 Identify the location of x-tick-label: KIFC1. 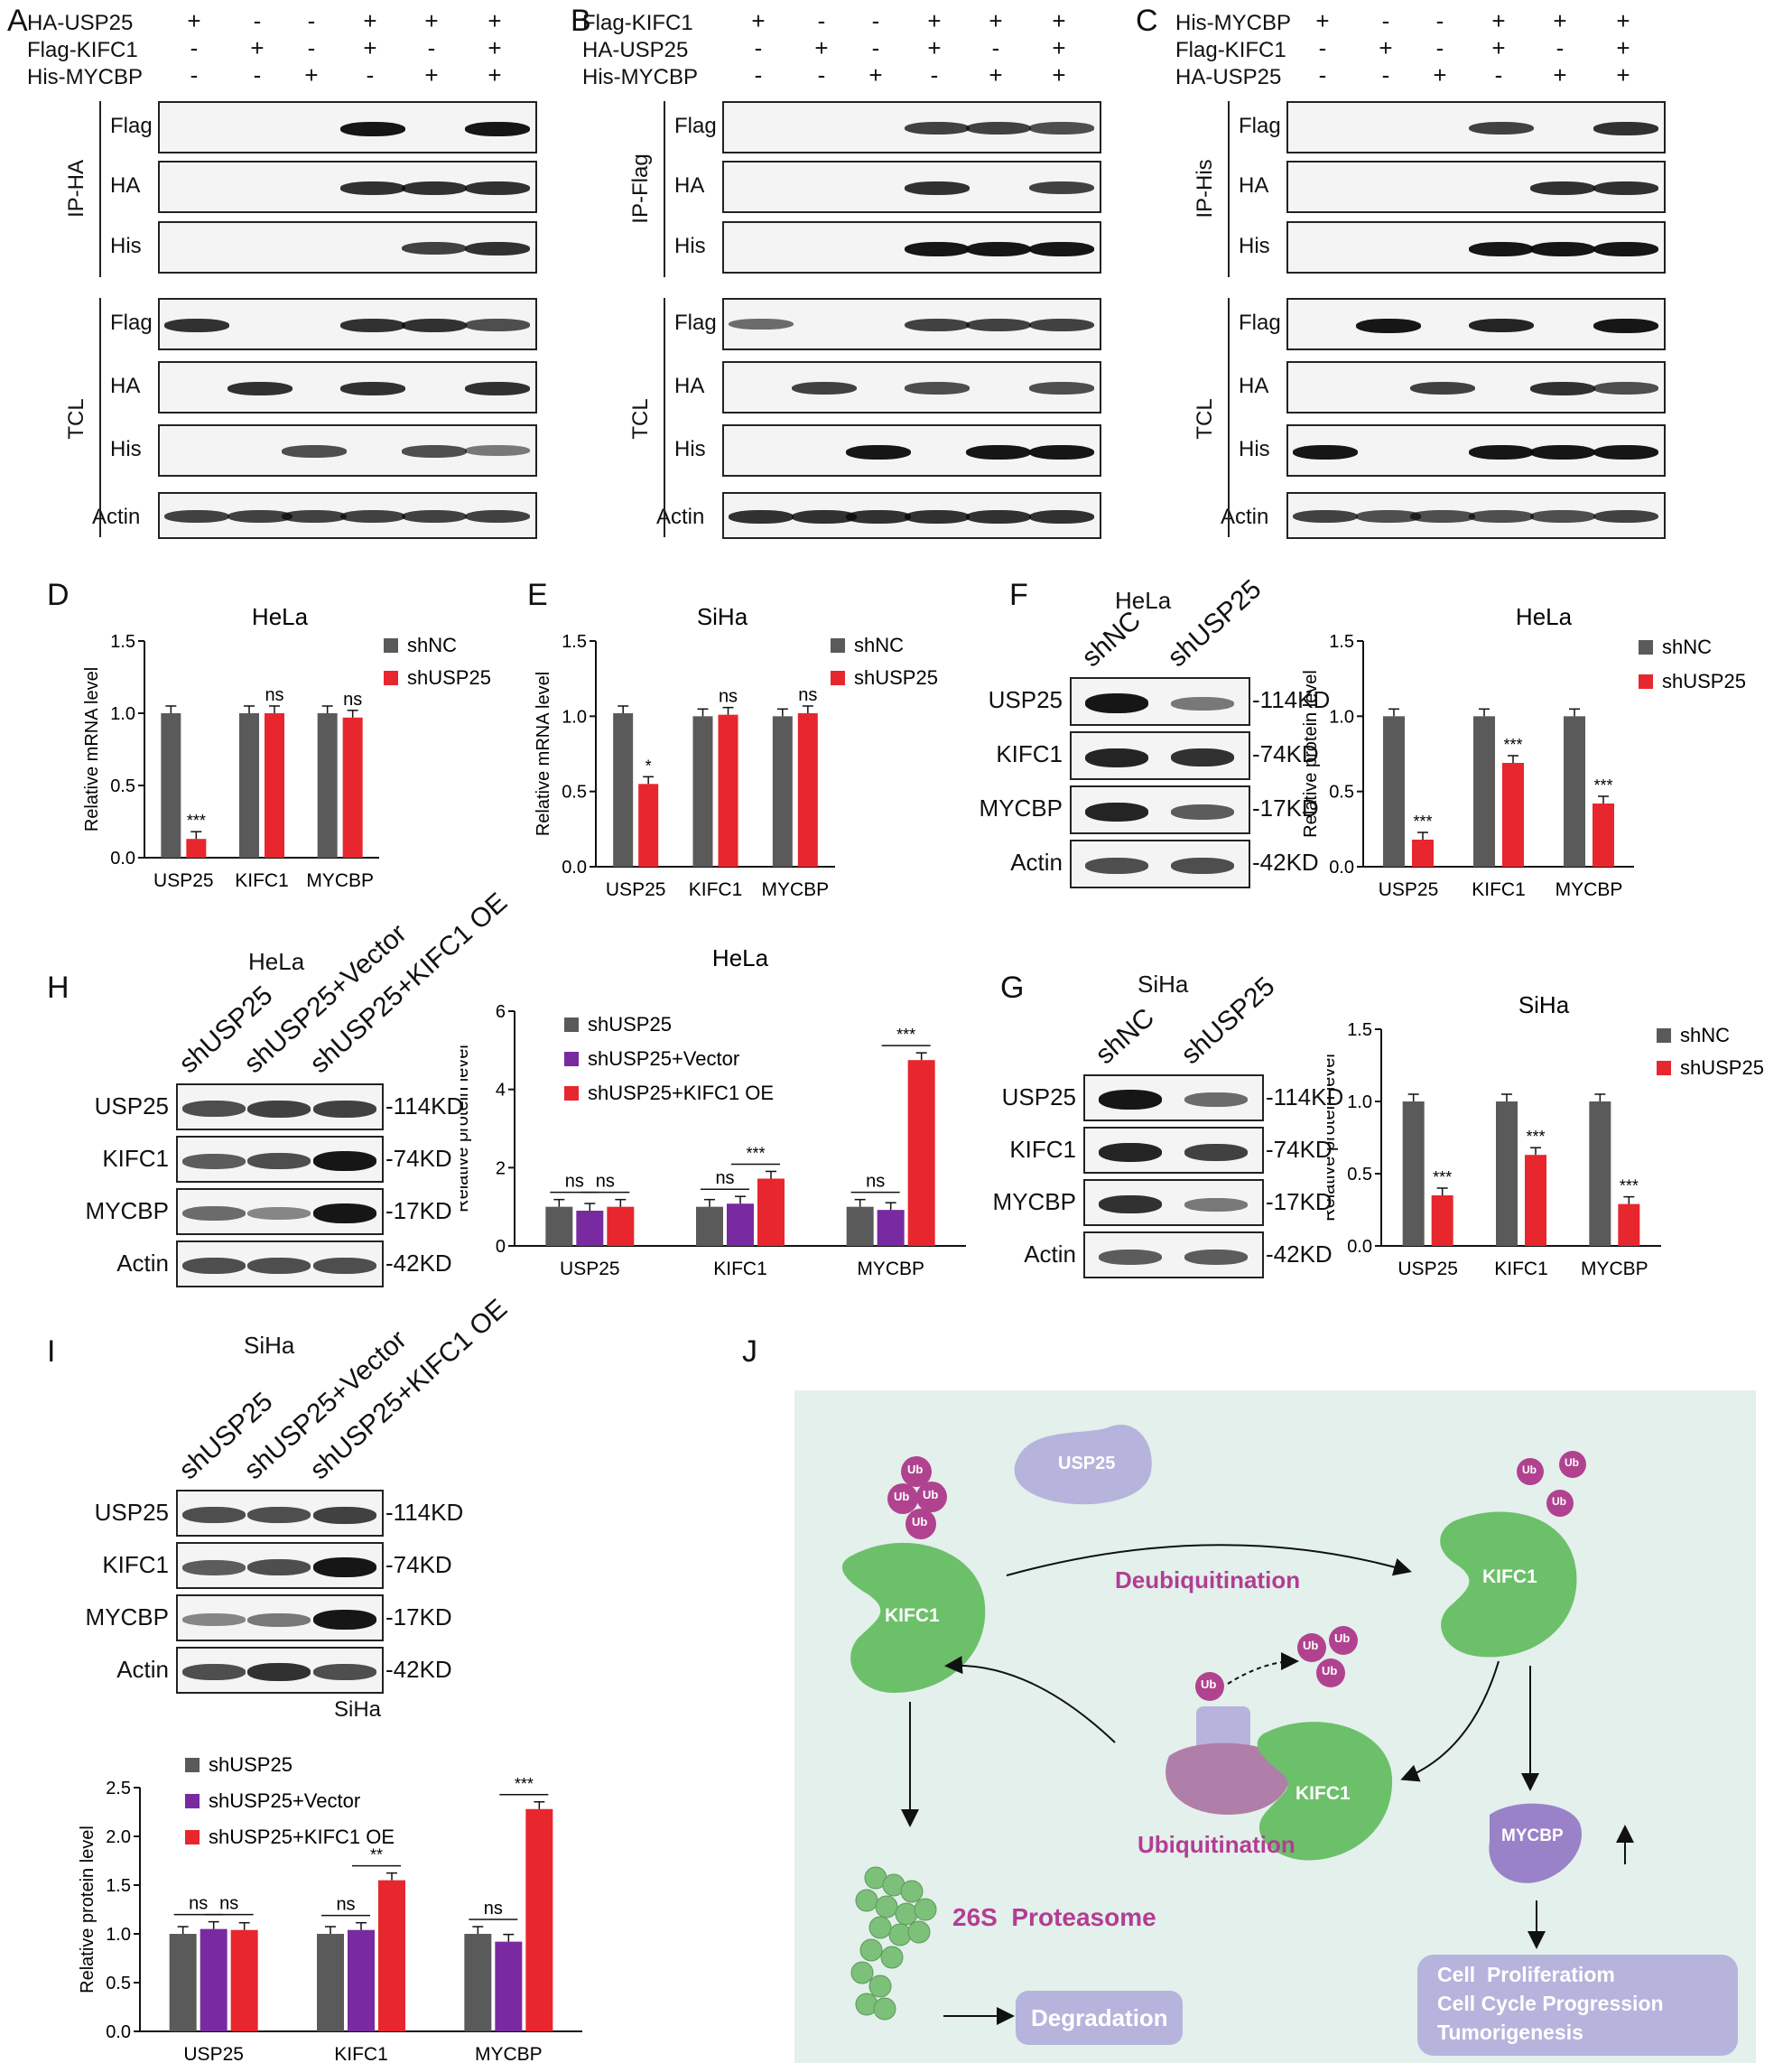
(361, 2054).